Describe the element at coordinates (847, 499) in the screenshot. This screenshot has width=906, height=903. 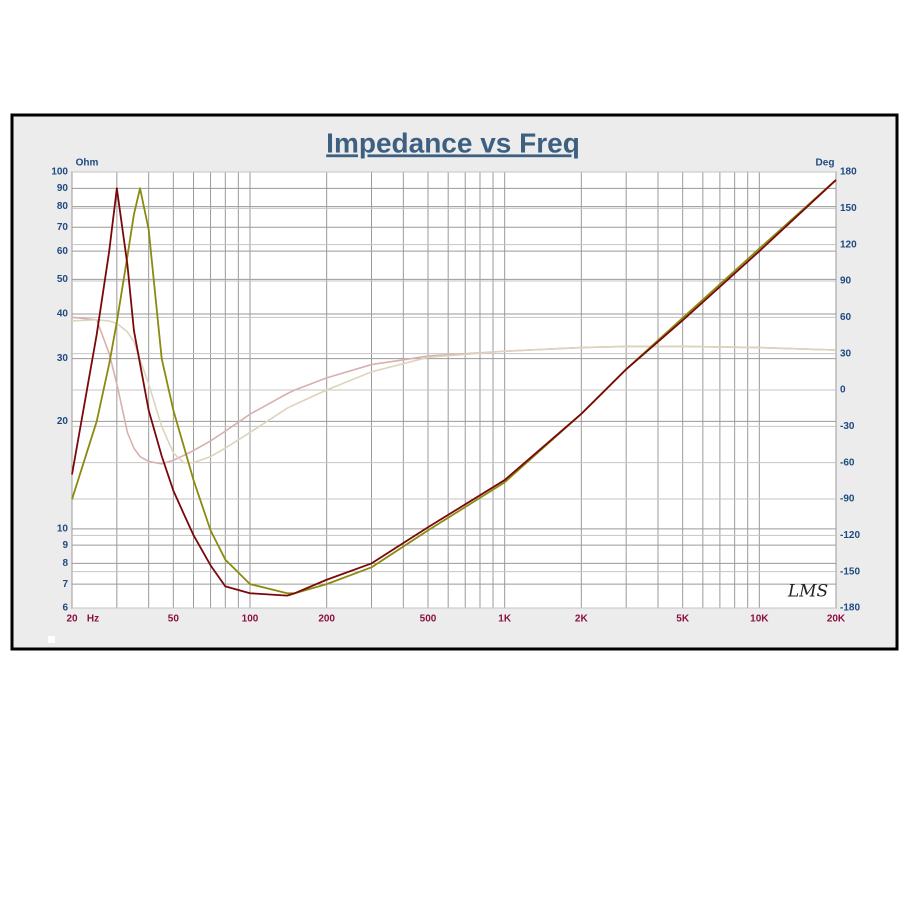
I see `y2-tick-label: -90` at that location.